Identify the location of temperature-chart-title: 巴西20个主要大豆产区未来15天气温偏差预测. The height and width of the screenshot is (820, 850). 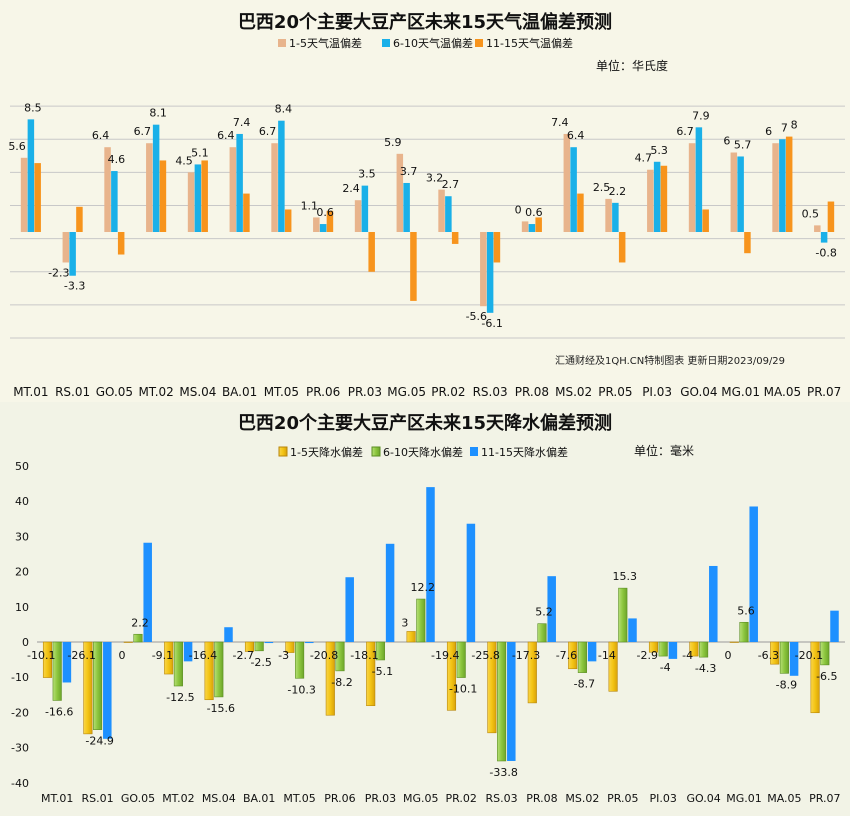
(425, 22).